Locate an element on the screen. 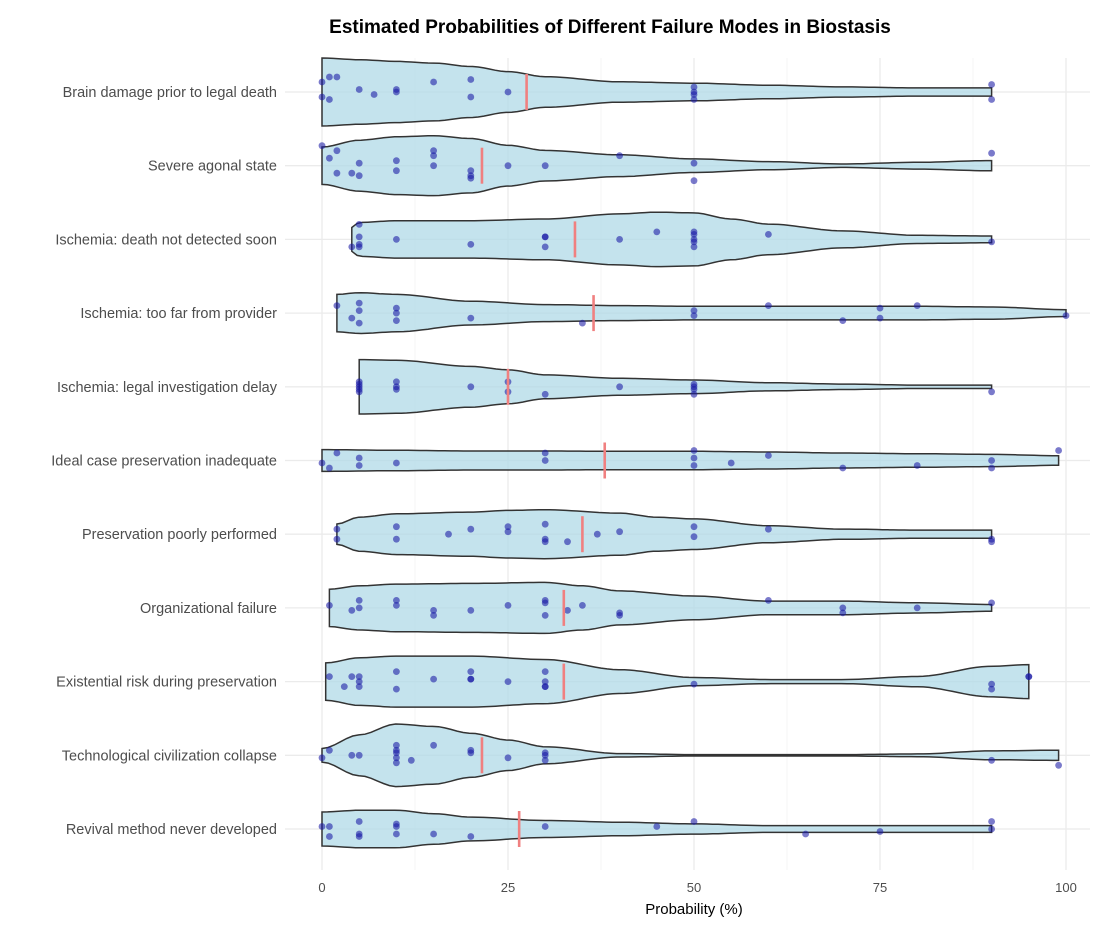 This screenshot has width=1119, height=927. category-label: Revival method never developed is located at coordinates (171, 830).